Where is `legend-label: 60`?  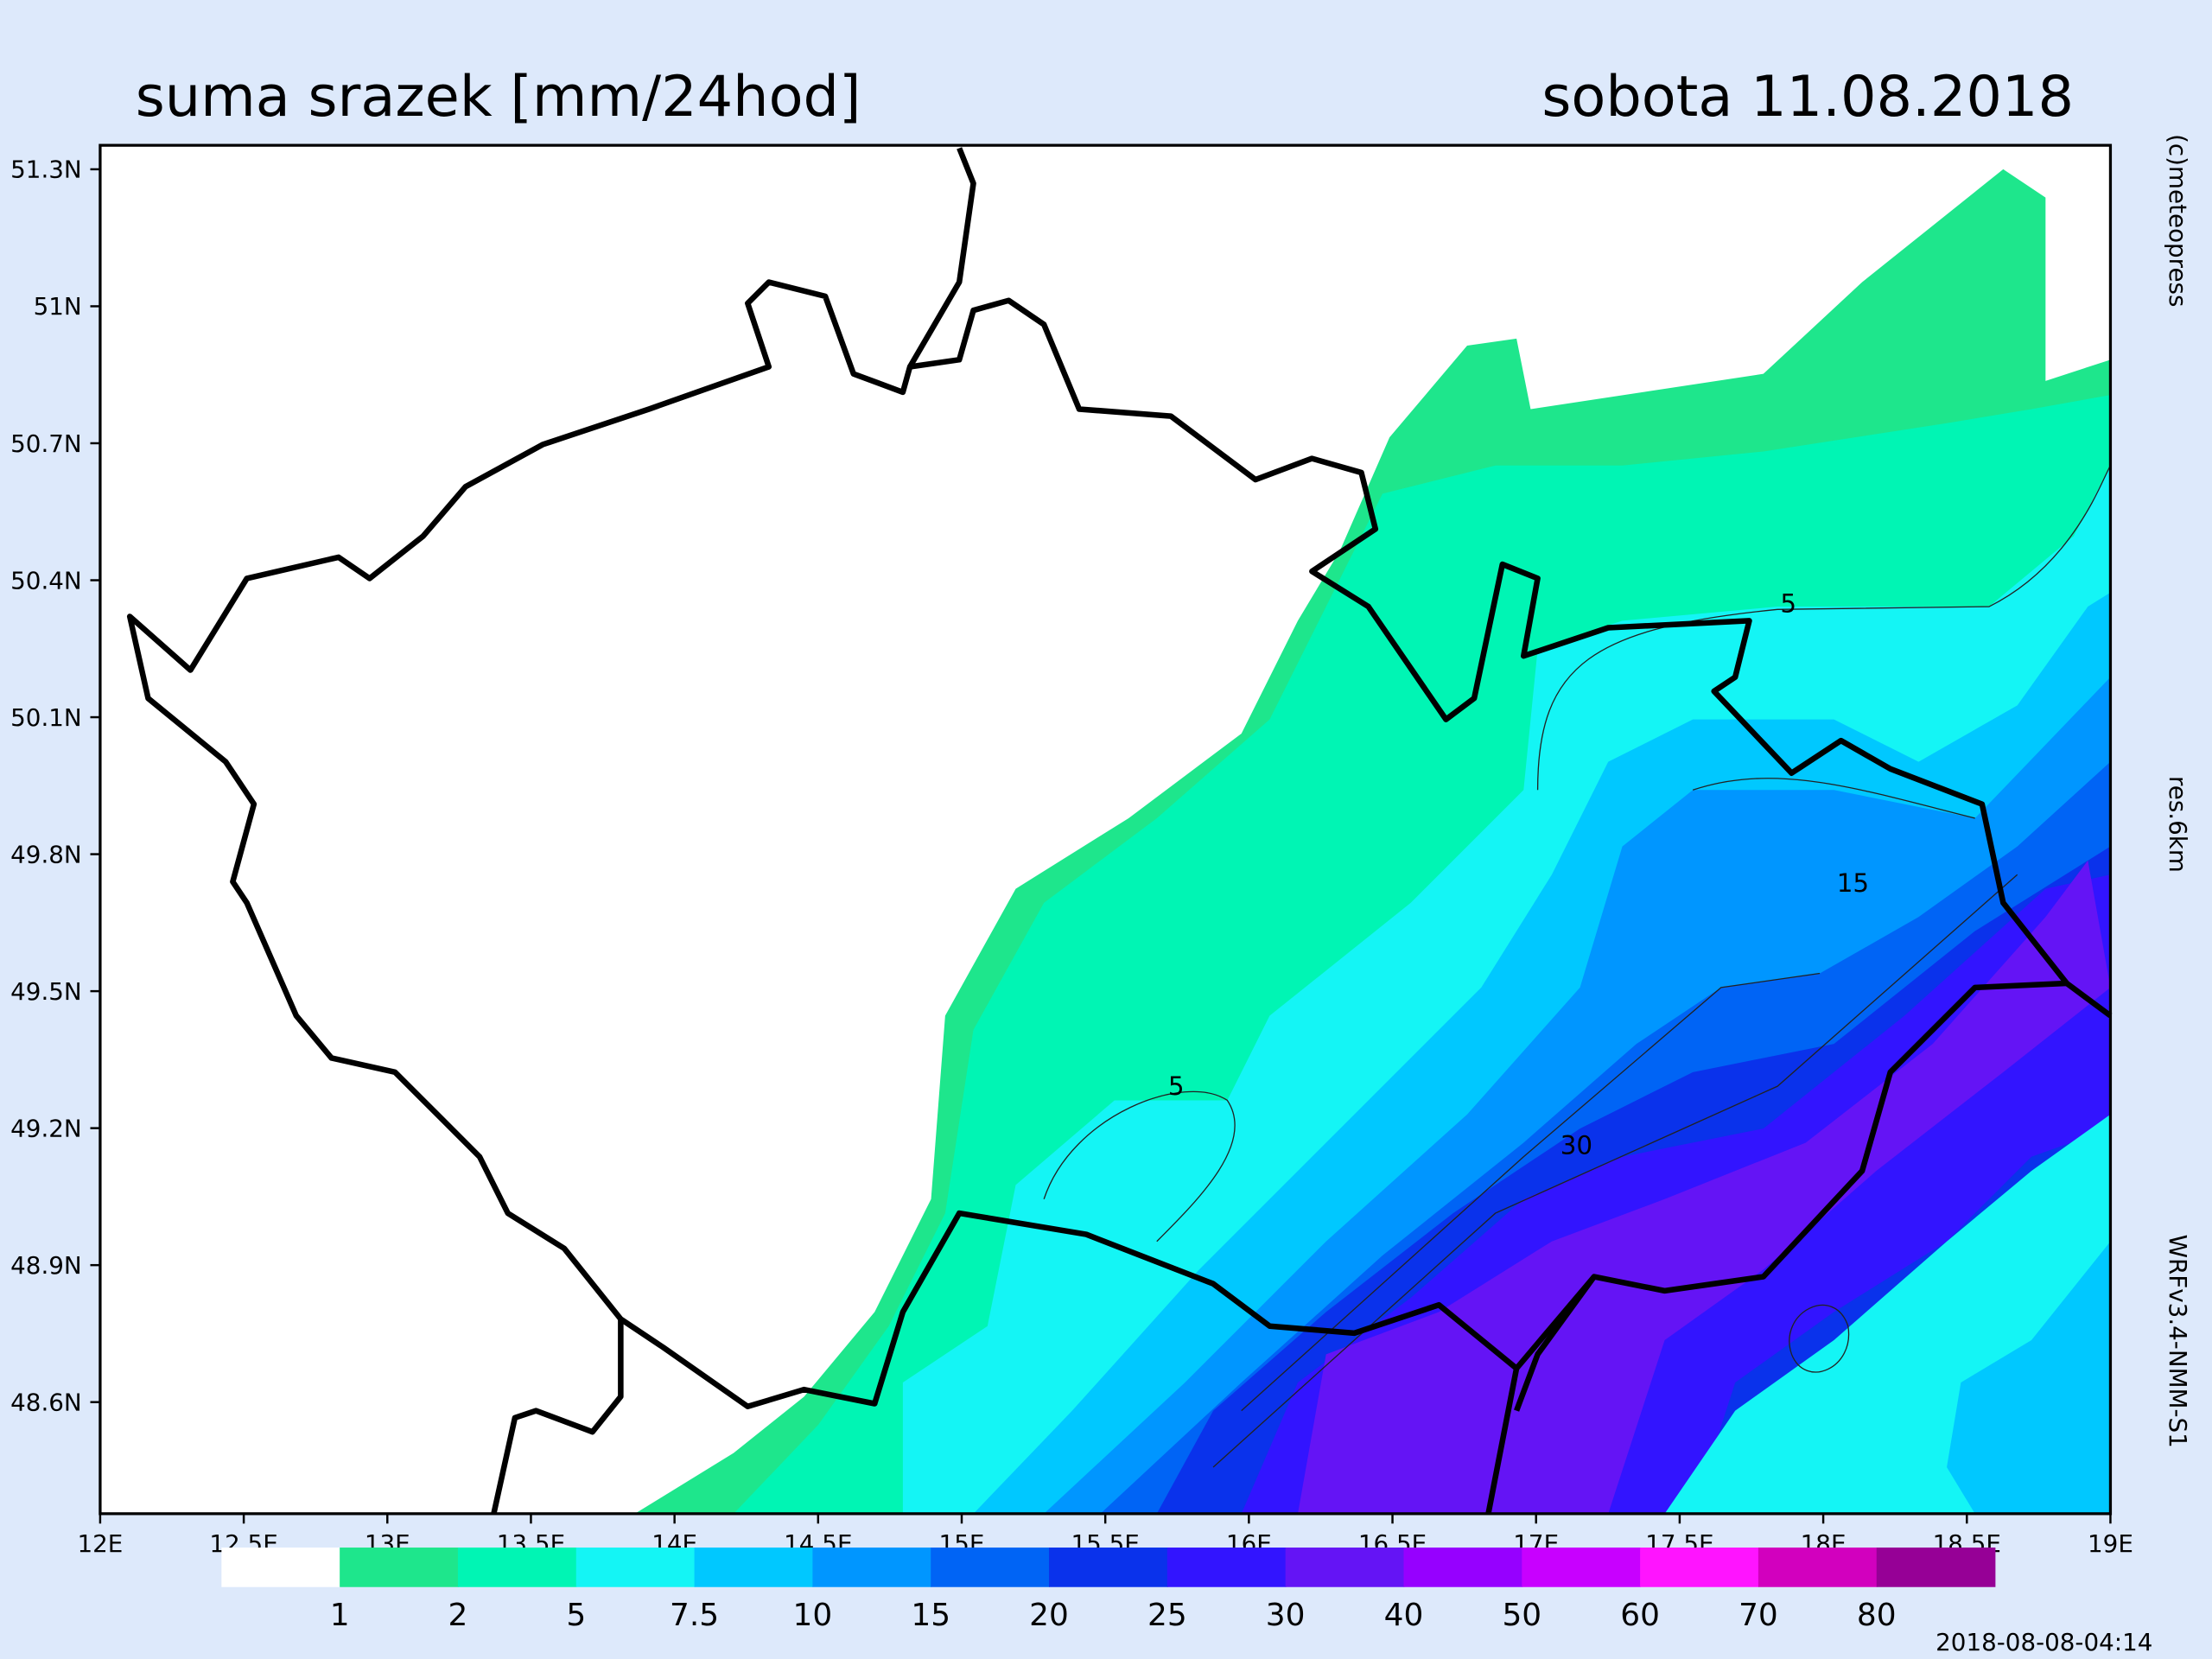
legend-label: 60 is located at coordinates (1640, 1615).